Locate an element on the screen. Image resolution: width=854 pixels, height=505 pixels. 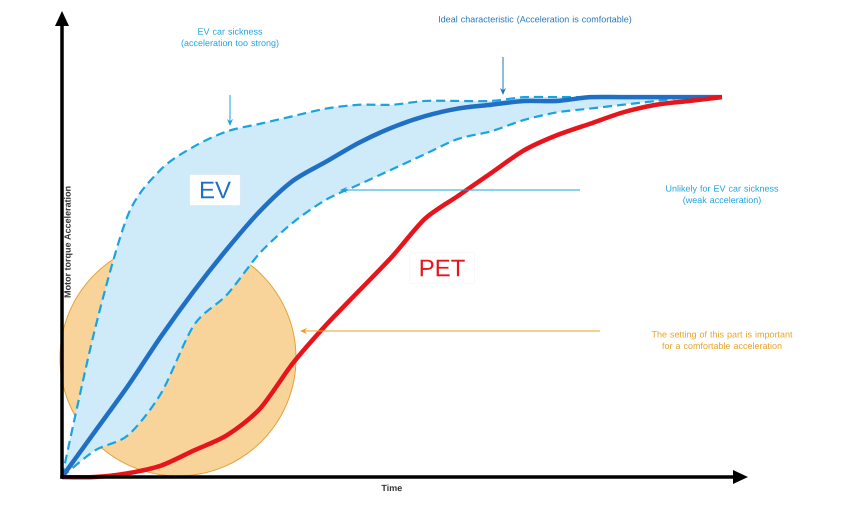
text: Ideal characteristic (Acceleration is comfortable) is located at coordinates (535, 20).